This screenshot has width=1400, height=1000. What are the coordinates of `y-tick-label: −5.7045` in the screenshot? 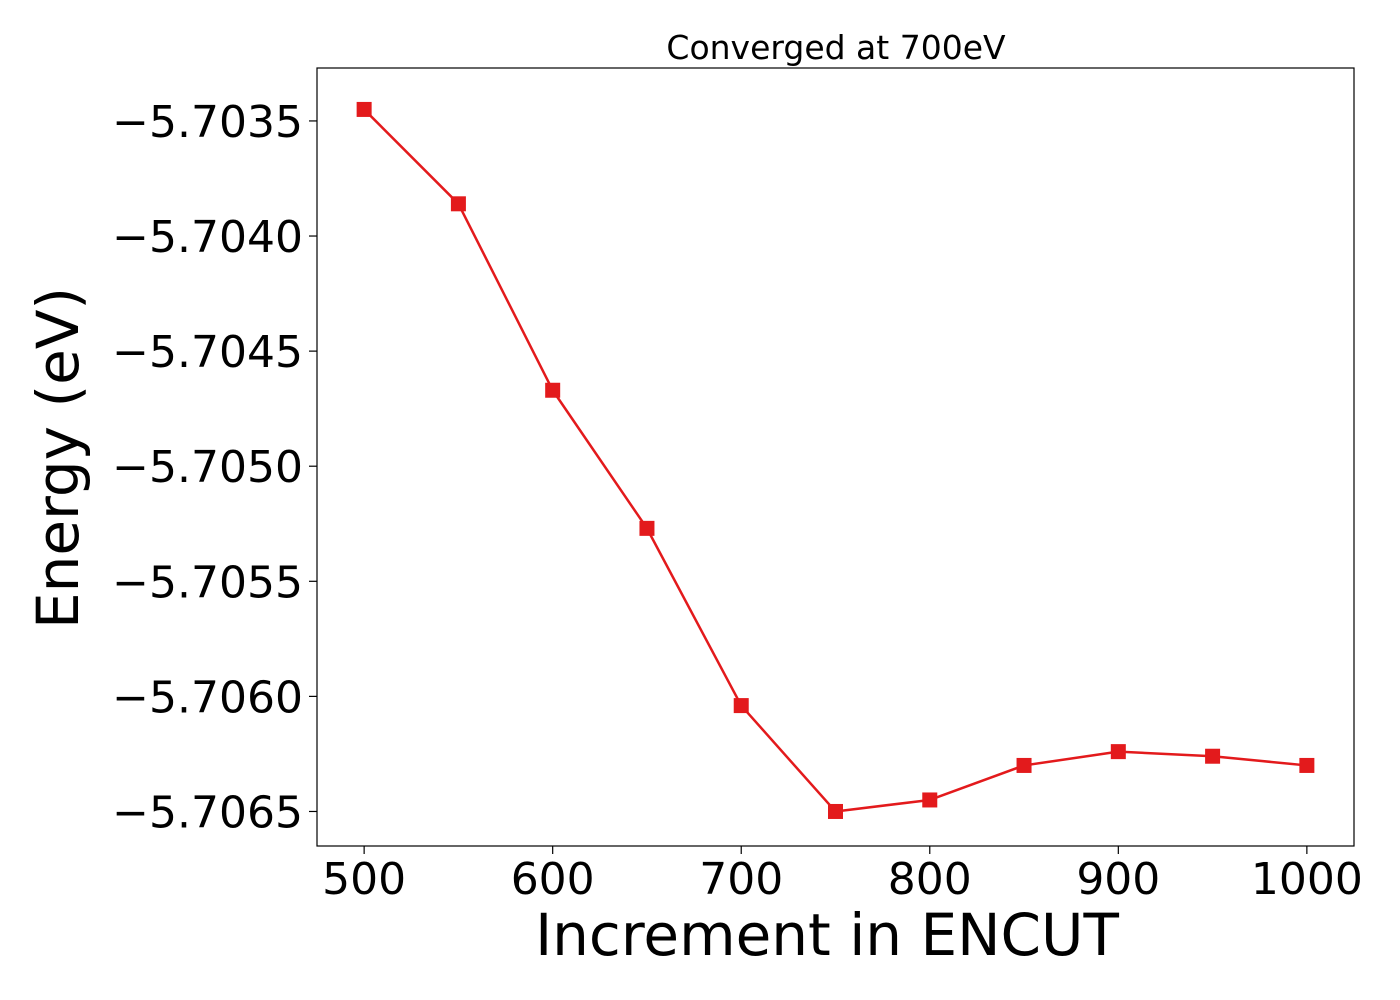 It's located at (207, 352).